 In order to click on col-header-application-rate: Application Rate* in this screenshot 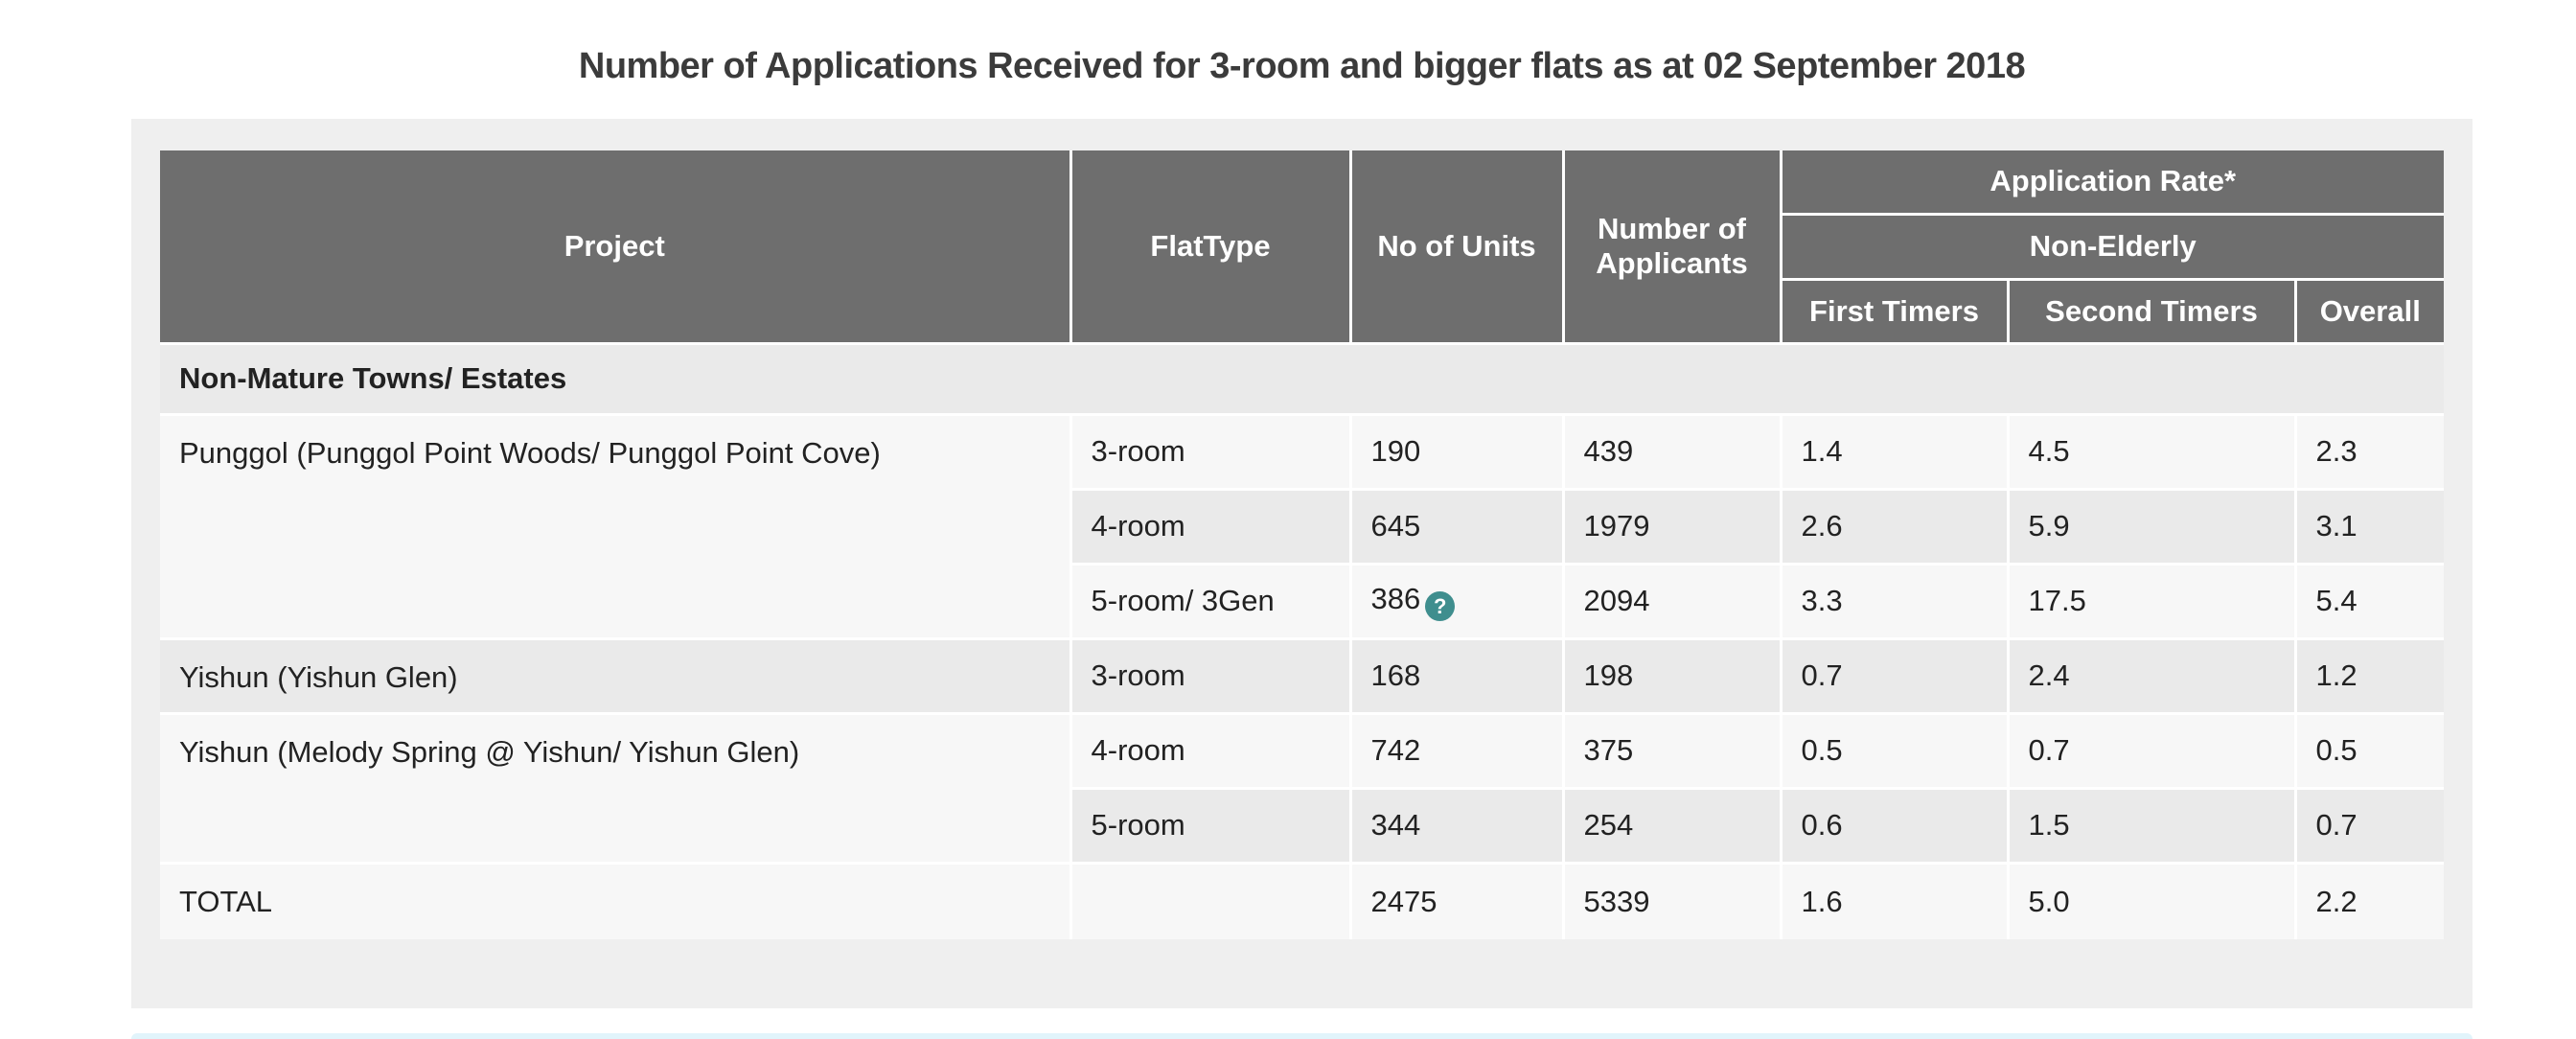, I will do `click(2112, 182)`.